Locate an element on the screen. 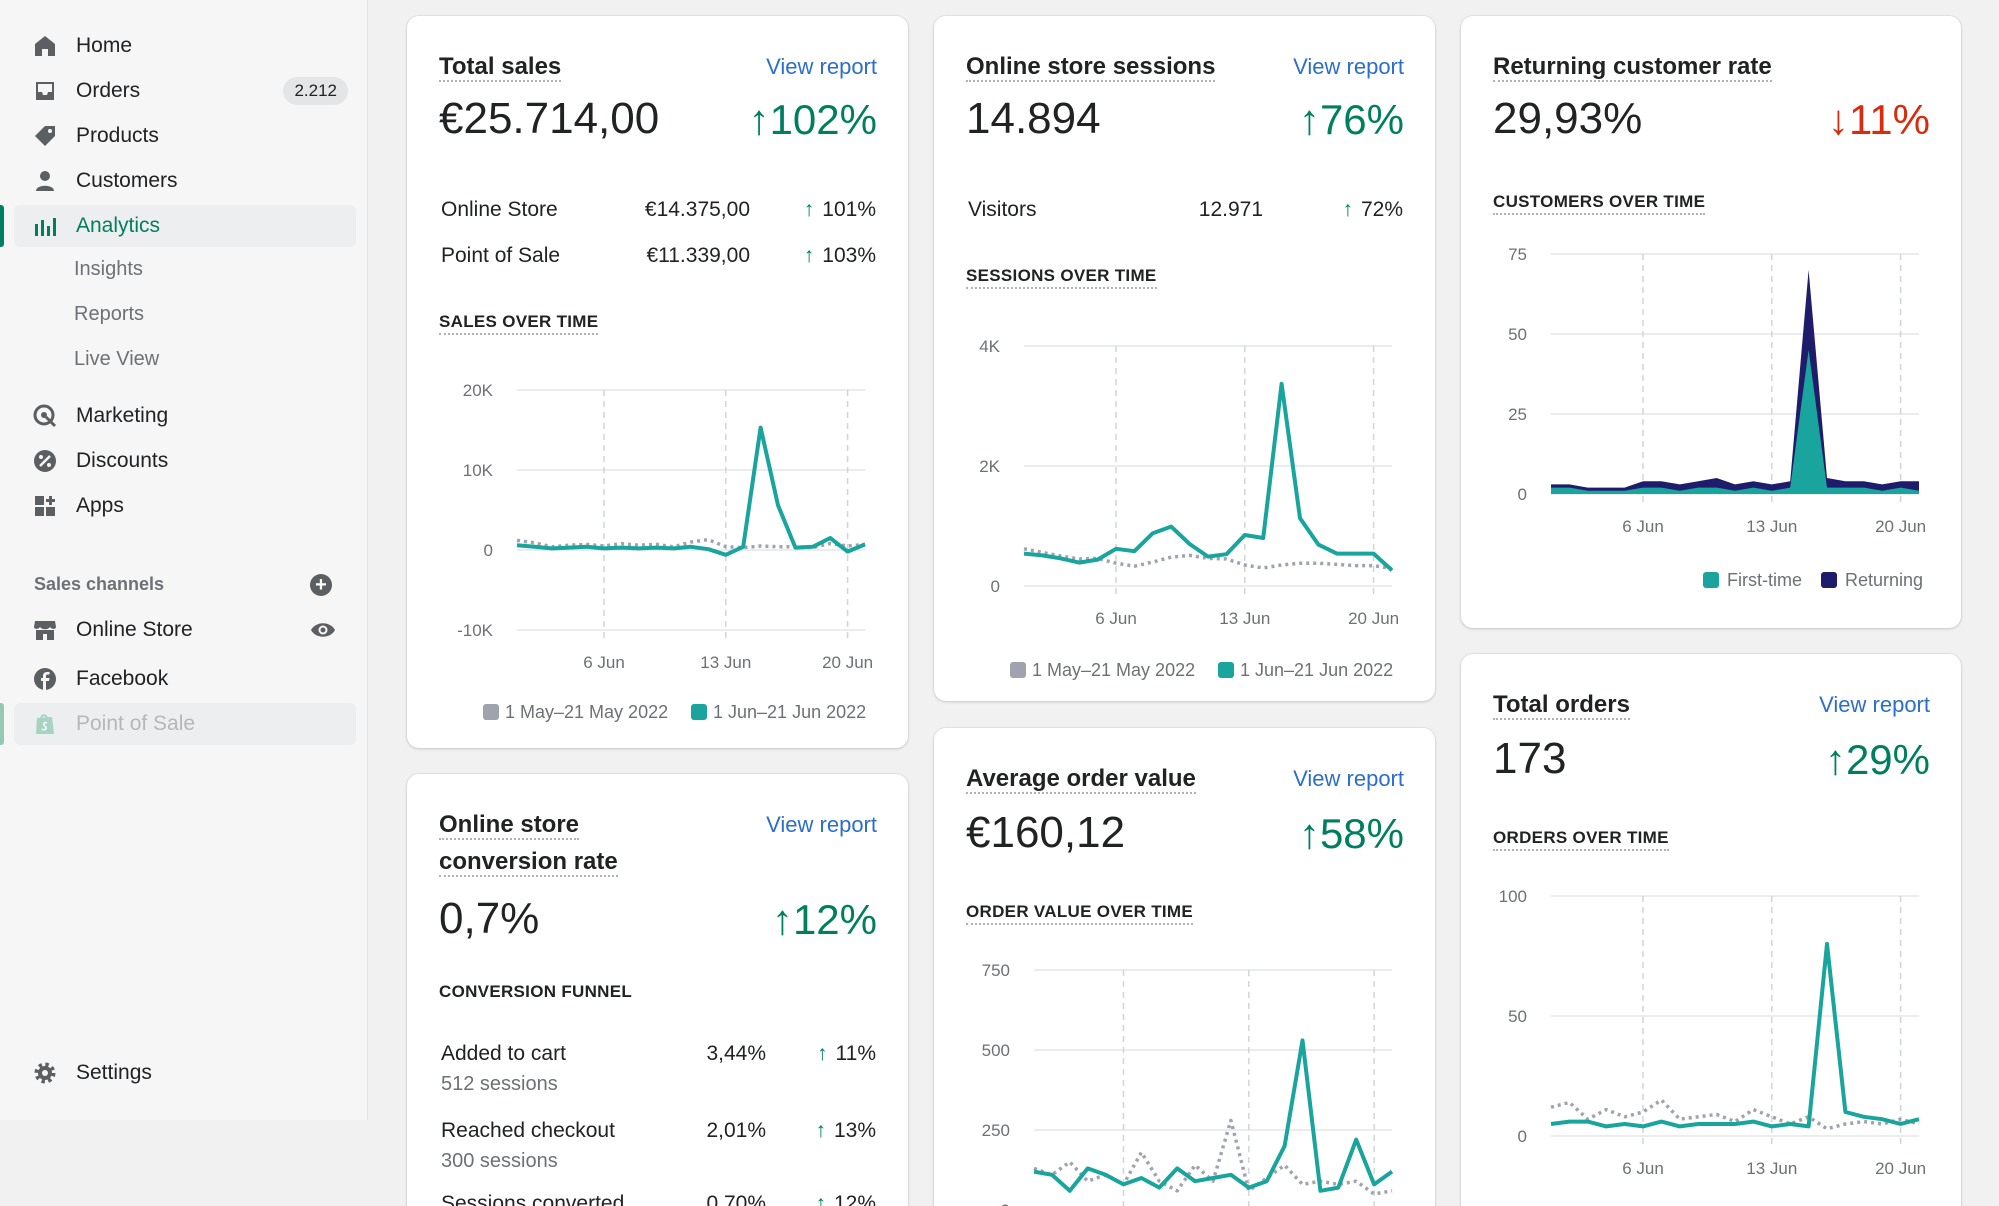  chart-heading: SALES OVER TIME is located at coordinates (519, 323).